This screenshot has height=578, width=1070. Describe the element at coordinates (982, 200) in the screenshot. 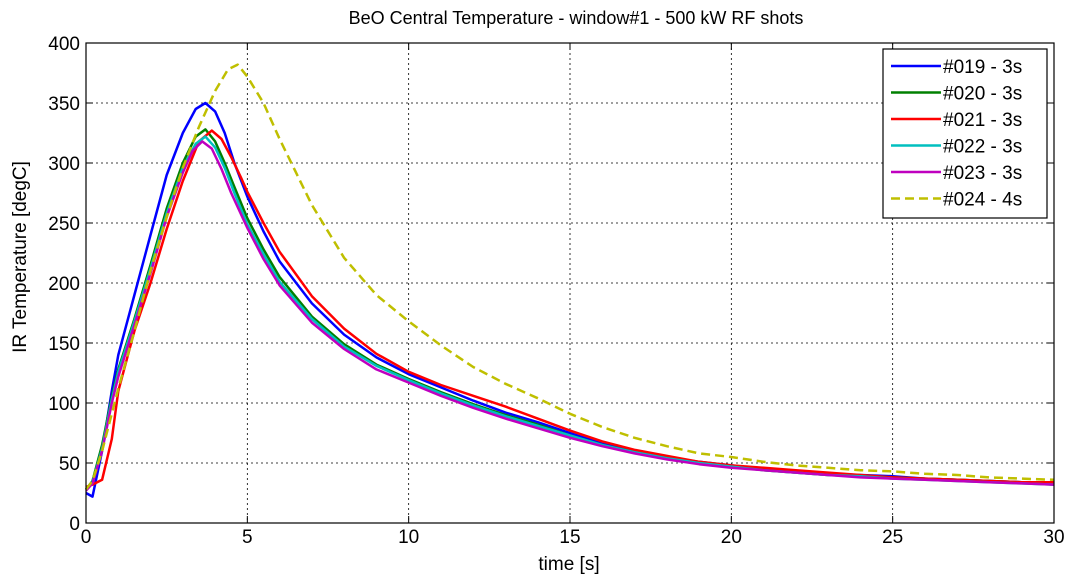

I see `legend-label: #024 - 4s` at that location.